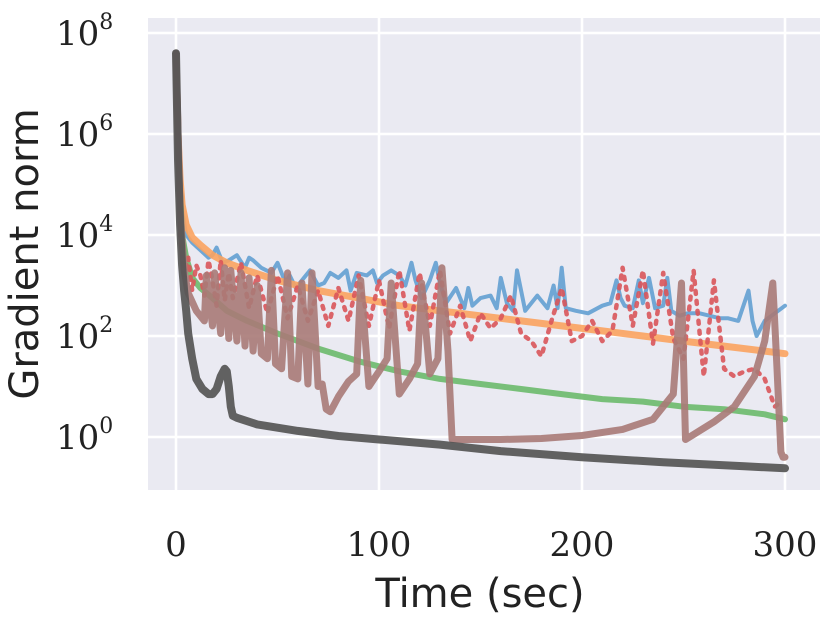  I want to click on y-tick-label: 10², so click(84, 335).